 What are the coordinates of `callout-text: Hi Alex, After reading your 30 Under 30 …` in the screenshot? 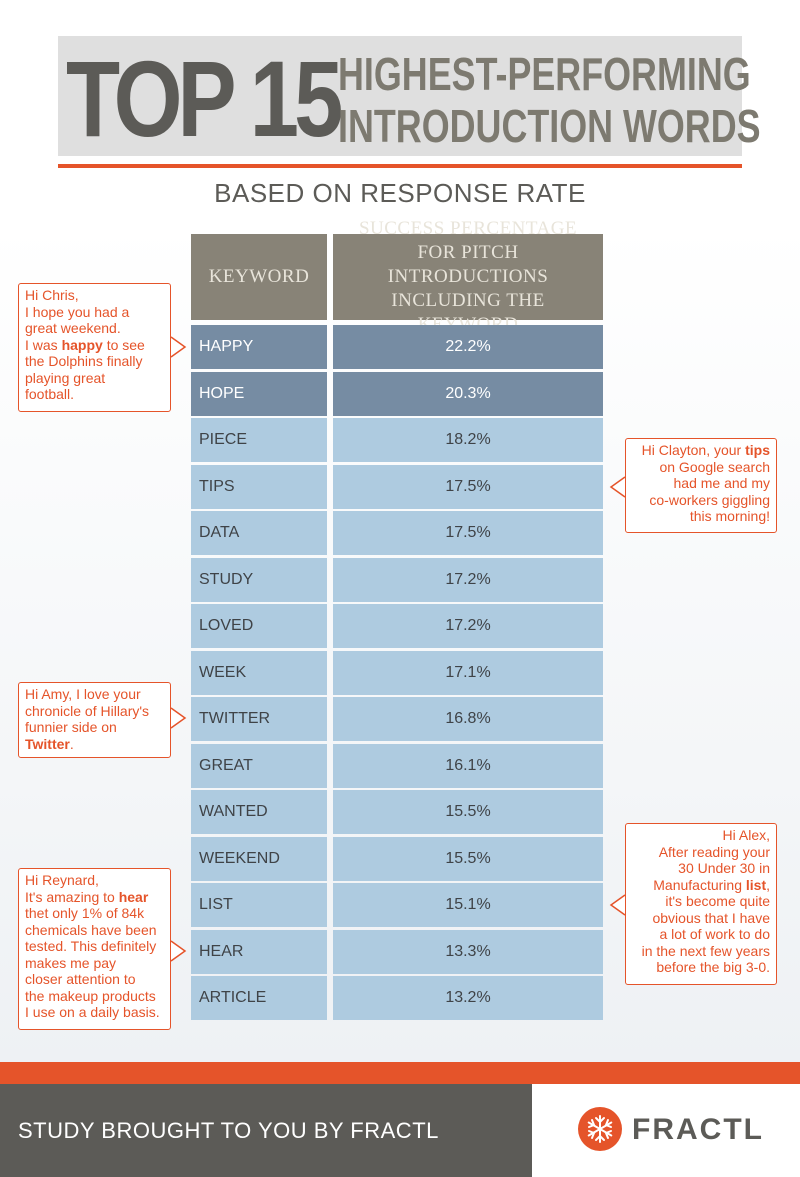 It's located at (711, 860).